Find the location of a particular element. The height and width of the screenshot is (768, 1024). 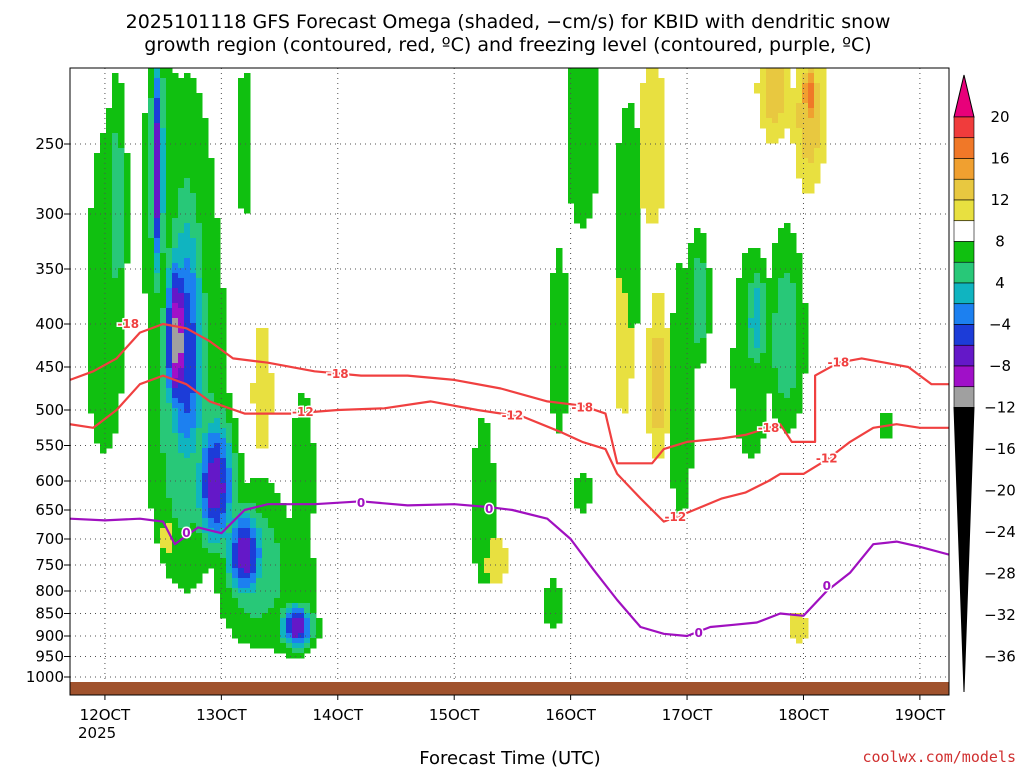

x-tick-label: 12OCT is located at coordinates (105, 715).